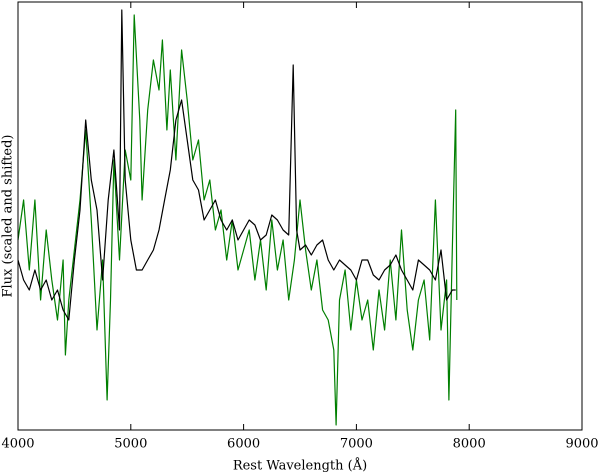 The image size is (600, 476). I want to click on y-axis-label: Flux (scaled and shifted), so click(8, 216).